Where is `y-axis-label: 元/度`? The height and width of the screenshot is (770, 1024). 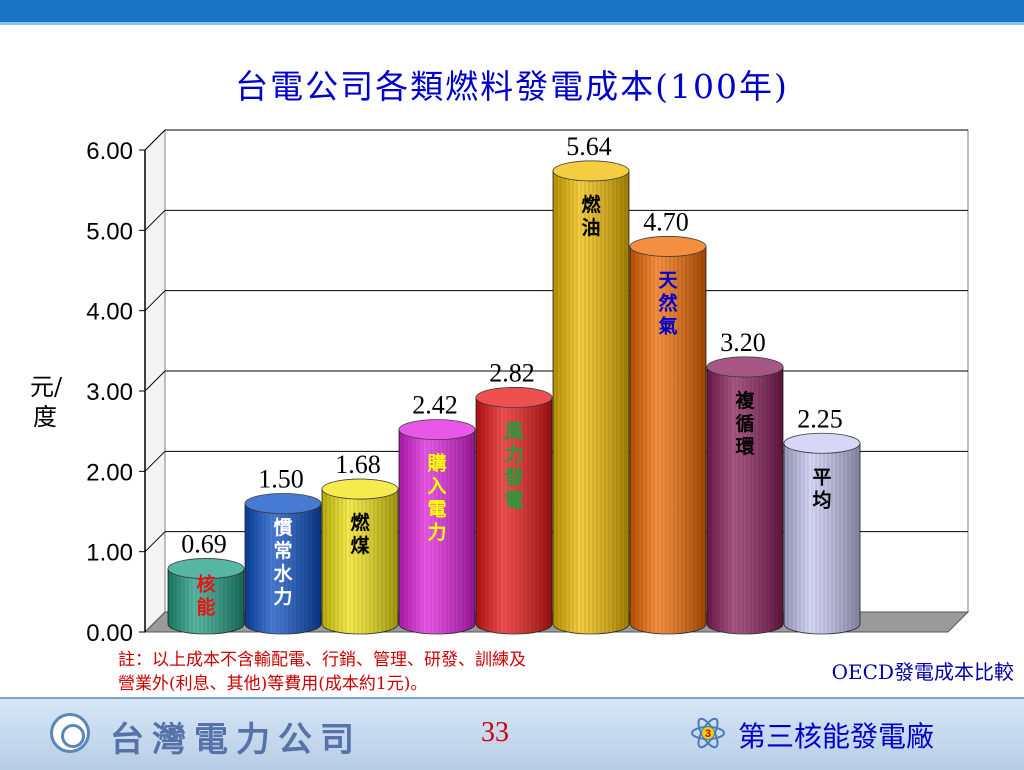
y-axis-label: 元/度 is located at coordinates (46, 402).